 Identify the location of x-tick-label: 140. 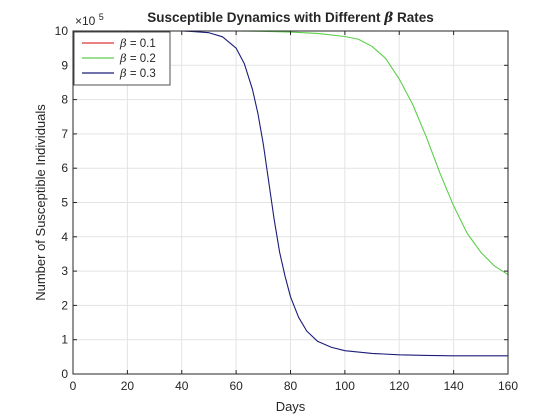
(454, 386).